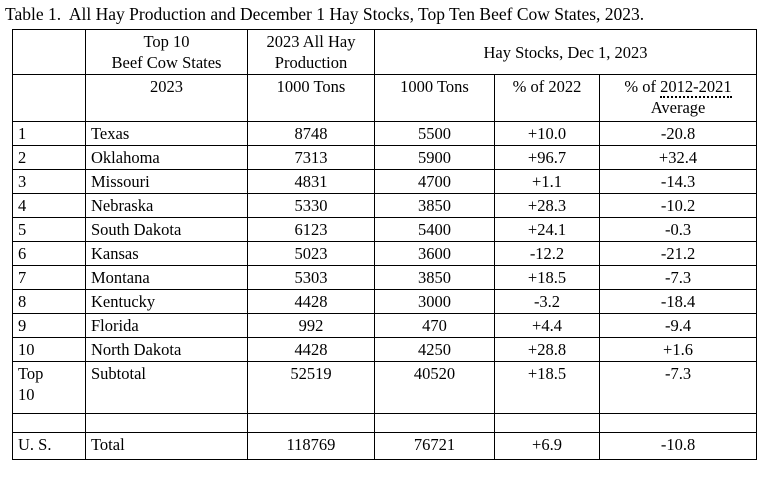  Describe the element at coordinates (49, 98) in the screenshot. I see `header-blank-cell` at that location.